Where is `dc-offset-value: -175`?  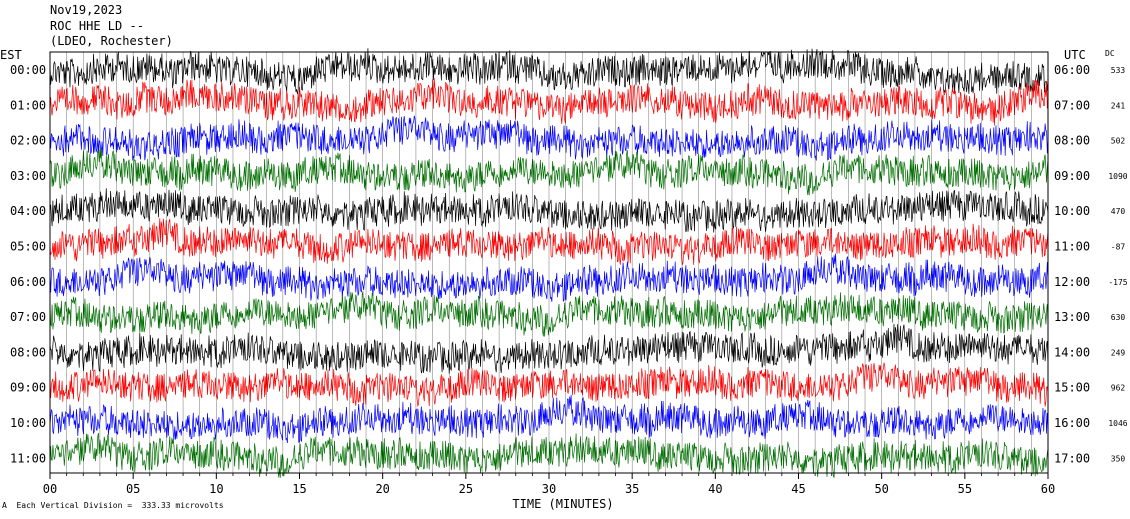 dc-offset-value: -175 is located at coordinates (1117, 282).